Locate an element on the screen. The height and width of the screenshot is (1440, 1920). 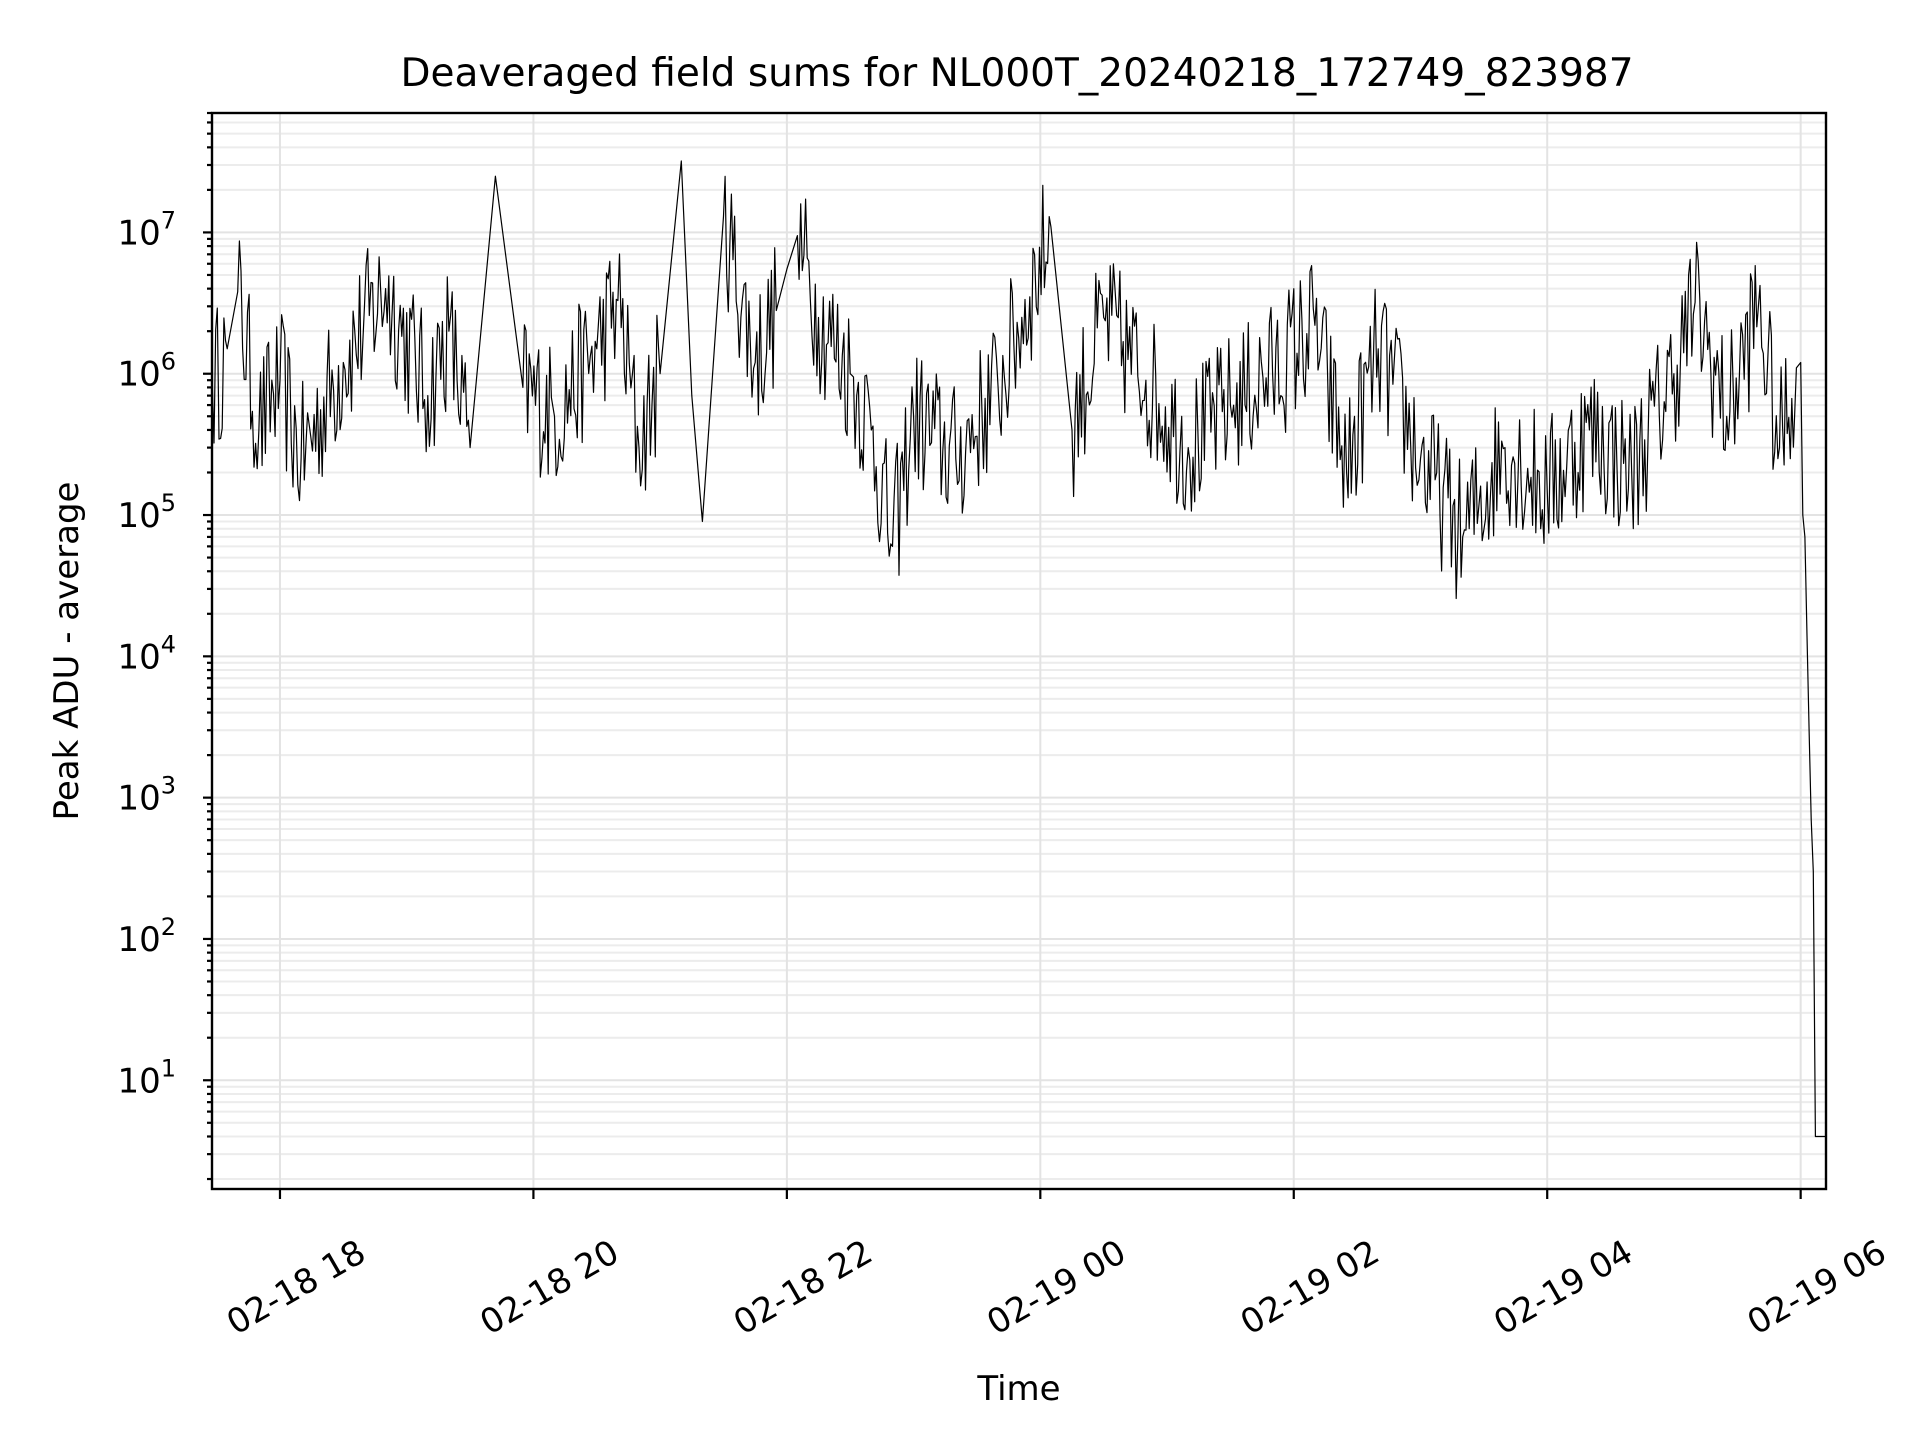
y-tick-label: 10¹ is located at coordinates (146, 1077).